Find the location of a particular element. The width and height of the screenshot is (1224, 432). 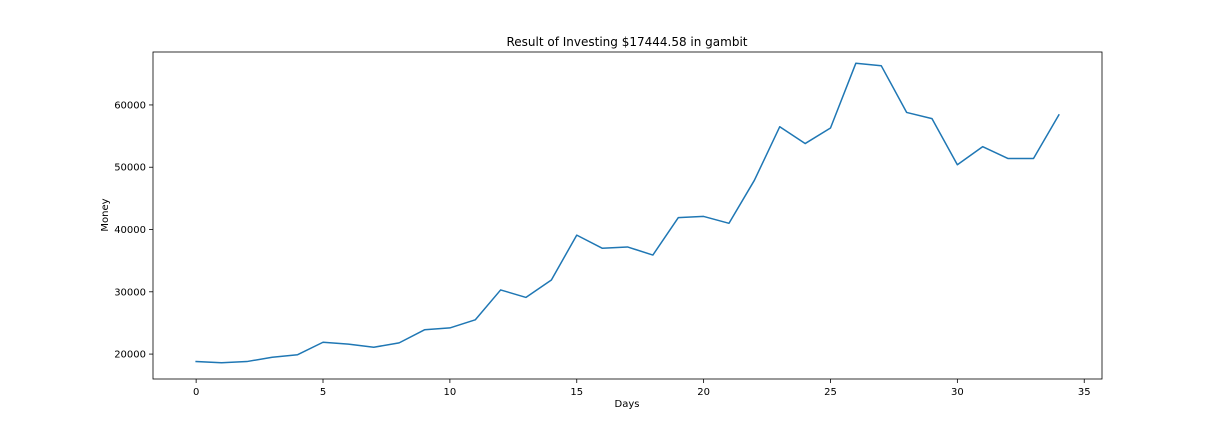

chart-title: Result of Investing $17444.58 in gambit is located at coordinates (626, 42).